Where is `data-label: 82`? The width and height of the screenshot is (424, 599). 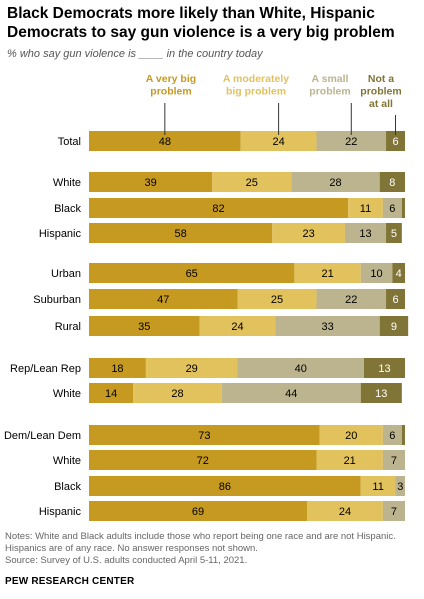
data-label: 82 is located at coordinates (218, 209).